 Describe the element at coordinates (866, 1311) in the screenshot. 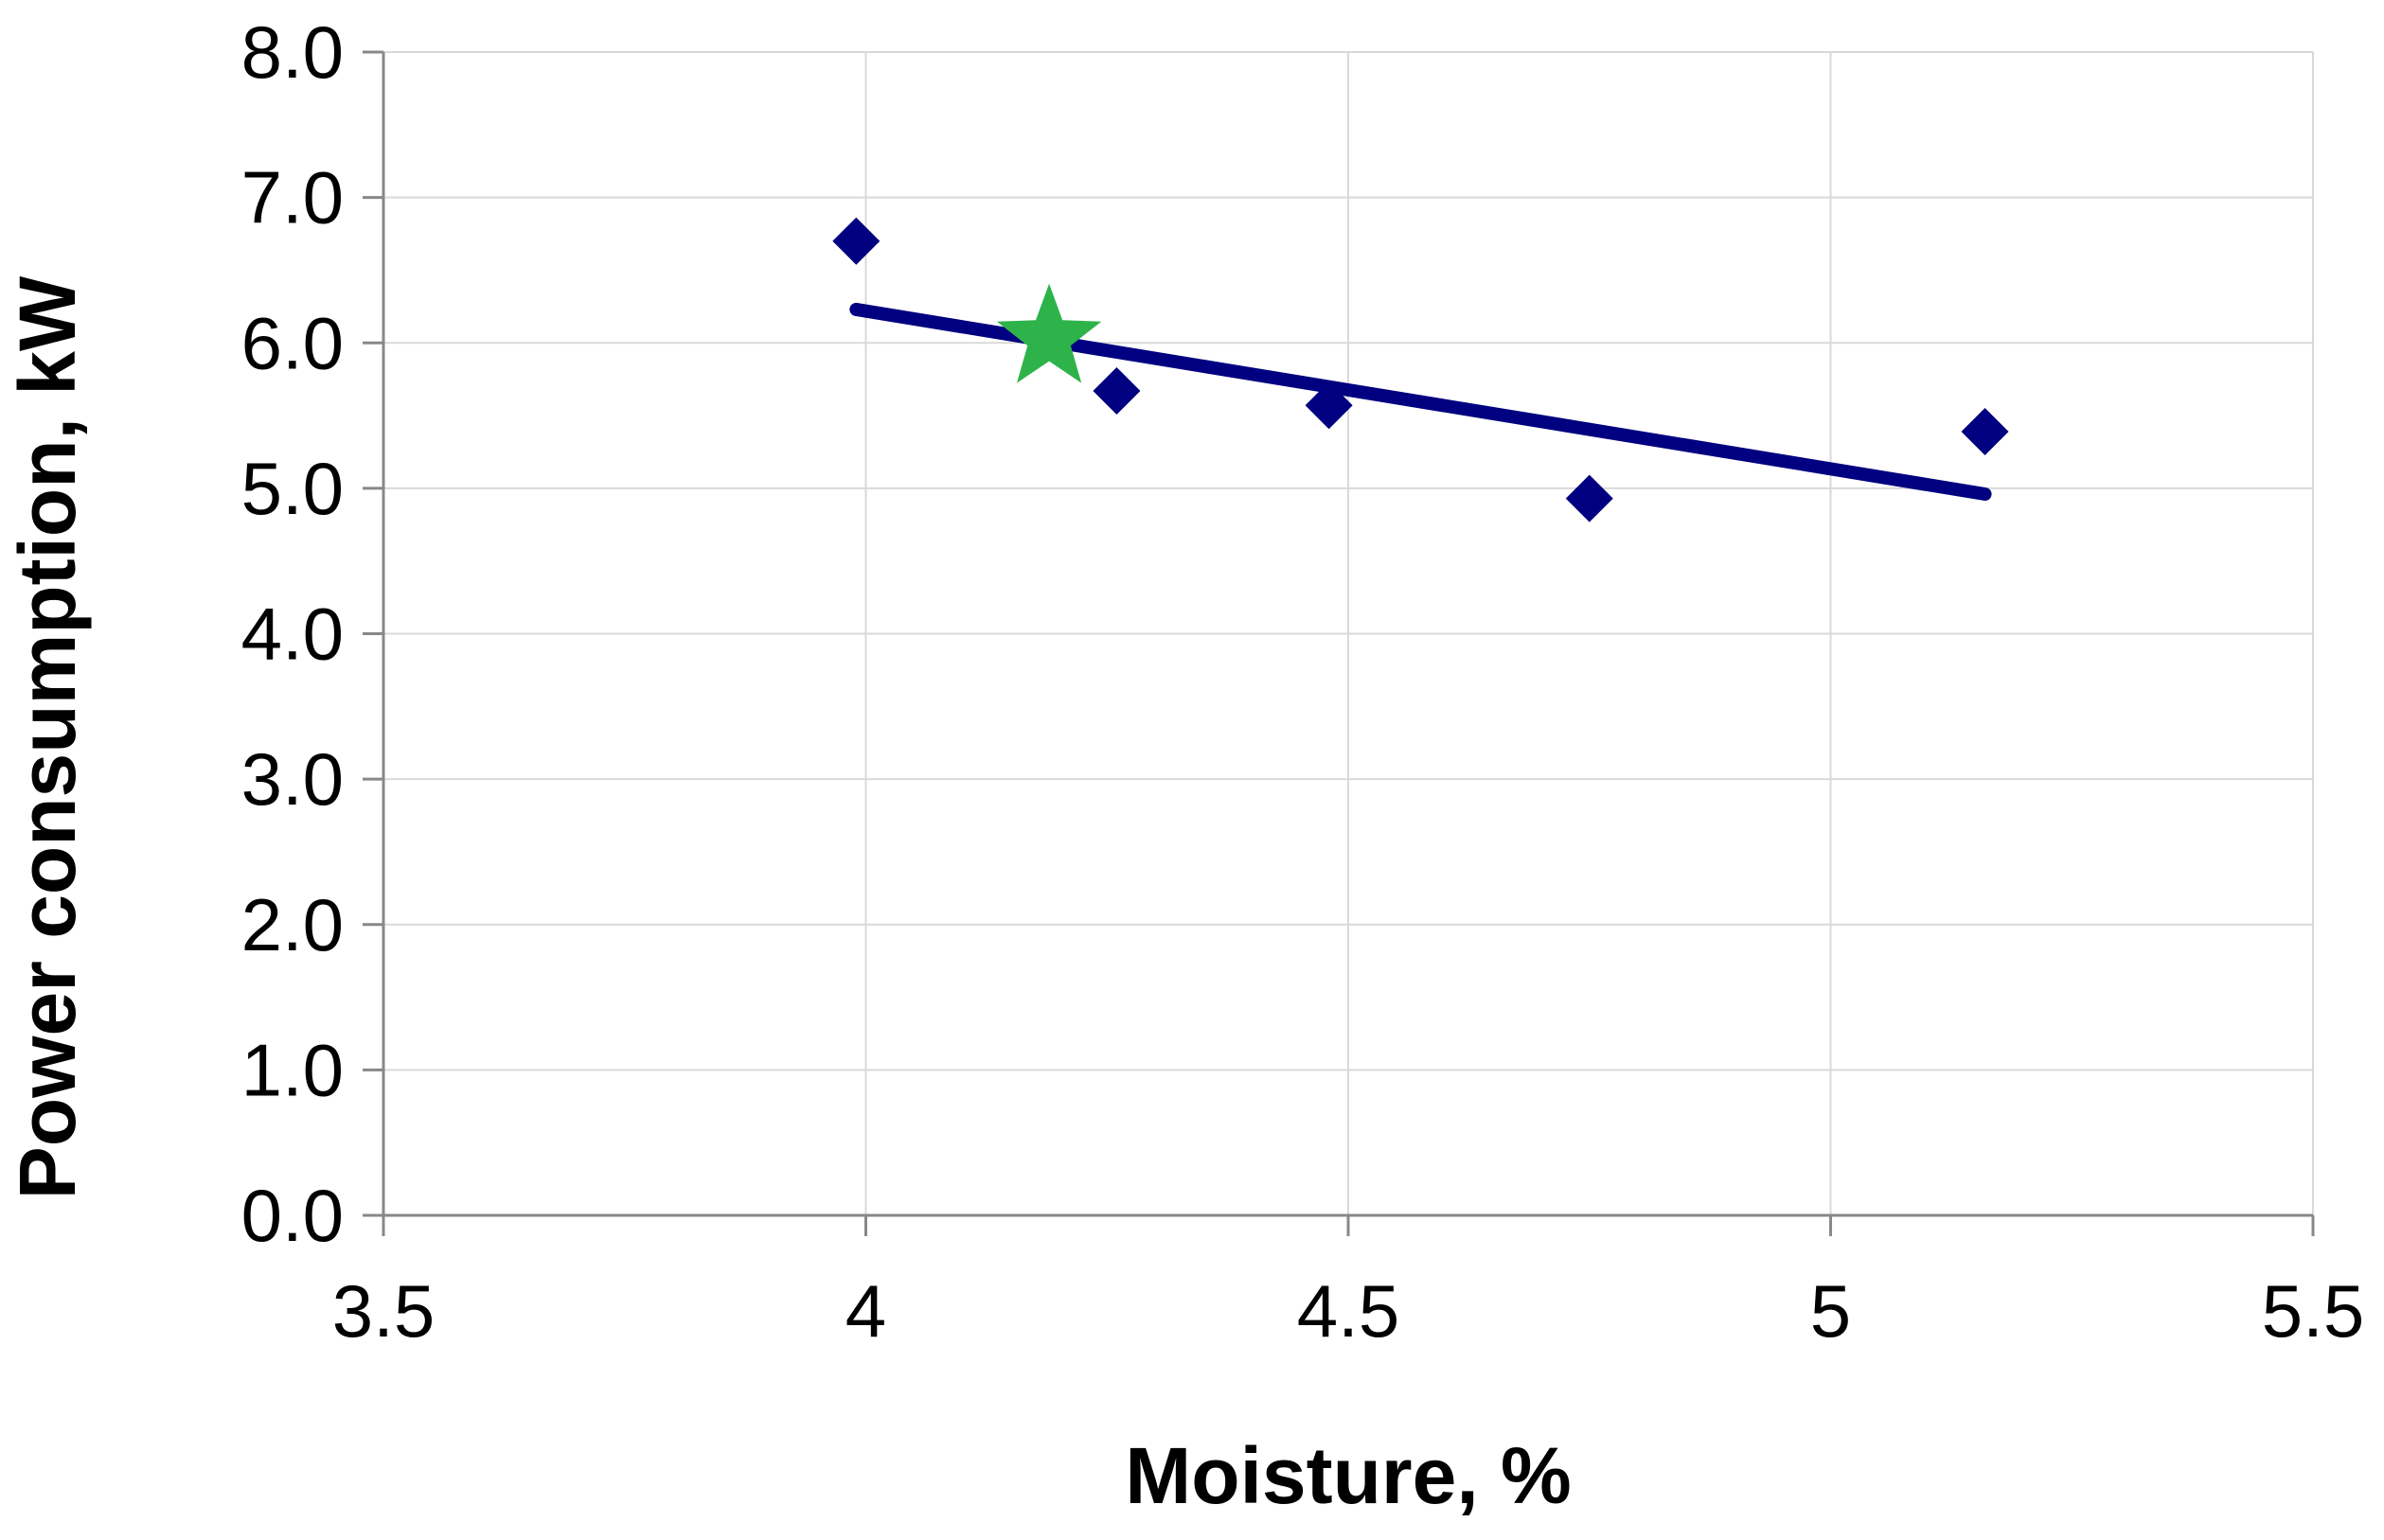

I see `x-tick-label: 4` at that location.